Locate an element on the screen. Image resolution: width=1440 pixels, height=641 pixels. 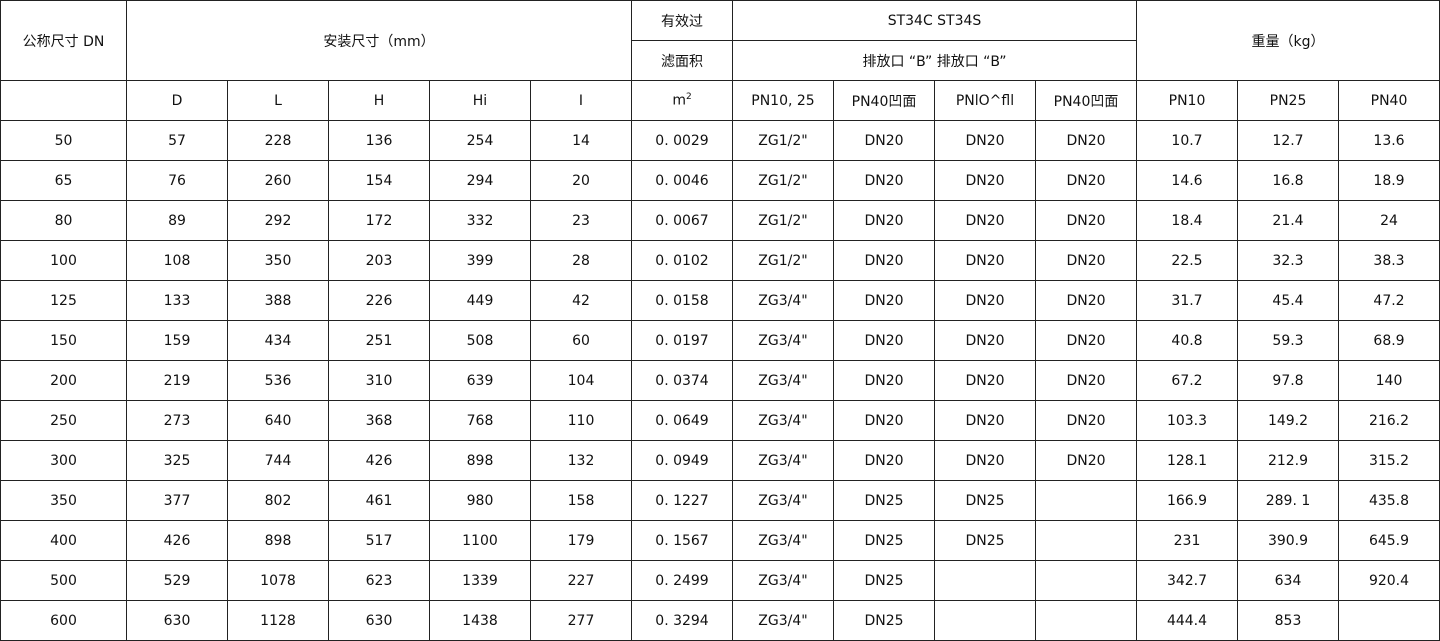
table-cell: 97.8 is located at coordinates (1288, 380).